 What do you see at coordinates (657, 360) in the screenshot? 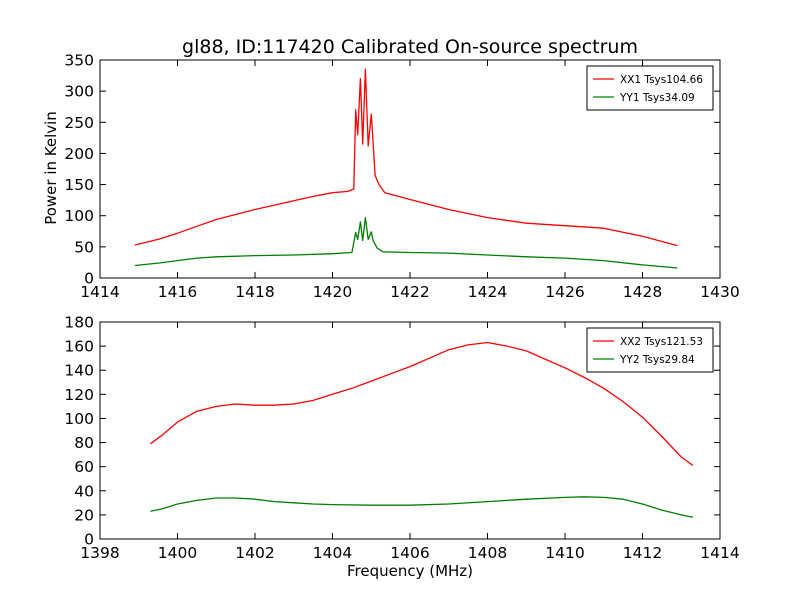
I see `legend-label: YY2 Tsys29.84` at bounding box center [657, 360].